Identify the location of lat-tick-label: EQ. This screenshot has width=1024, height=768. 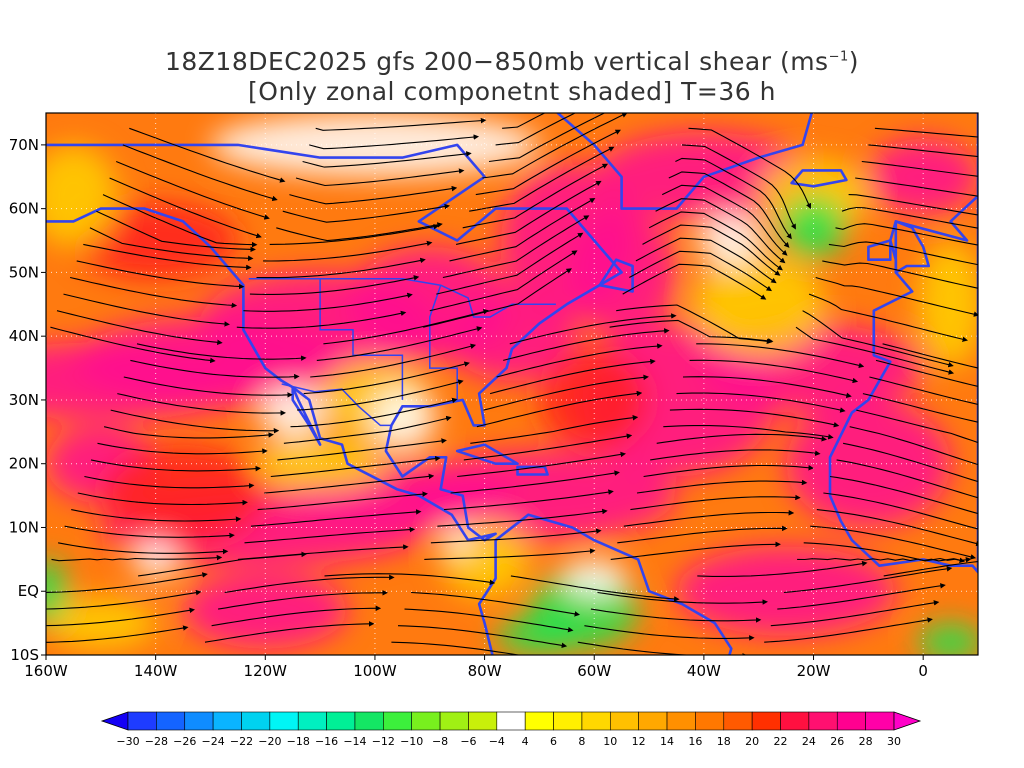
(28, 591).